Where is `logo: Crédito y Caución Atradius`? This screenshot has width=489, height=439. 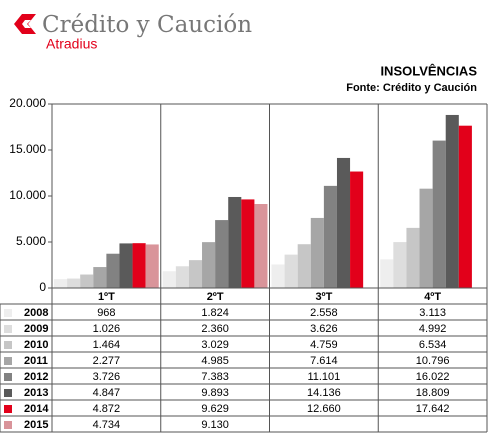
logo: Crédito y Caución Atradius is located at coordinates (133, 32).